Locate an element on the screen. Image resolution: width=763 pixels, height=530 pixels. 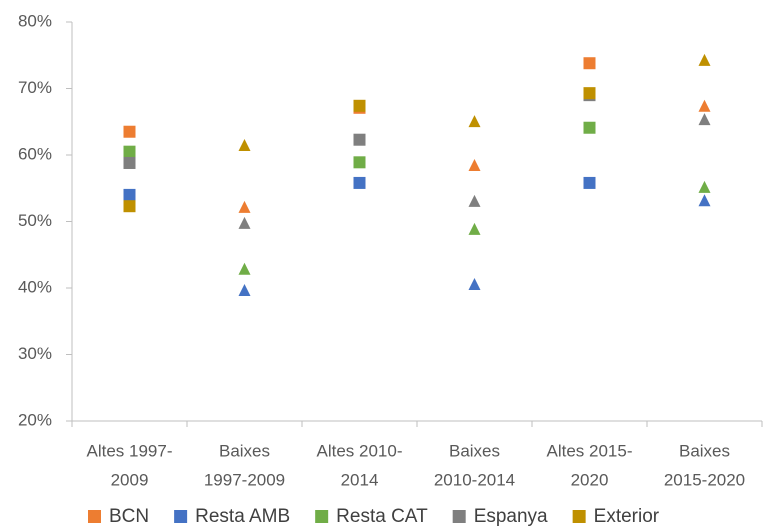
y-tick-label: 50% is located at coordinates (35, 220).